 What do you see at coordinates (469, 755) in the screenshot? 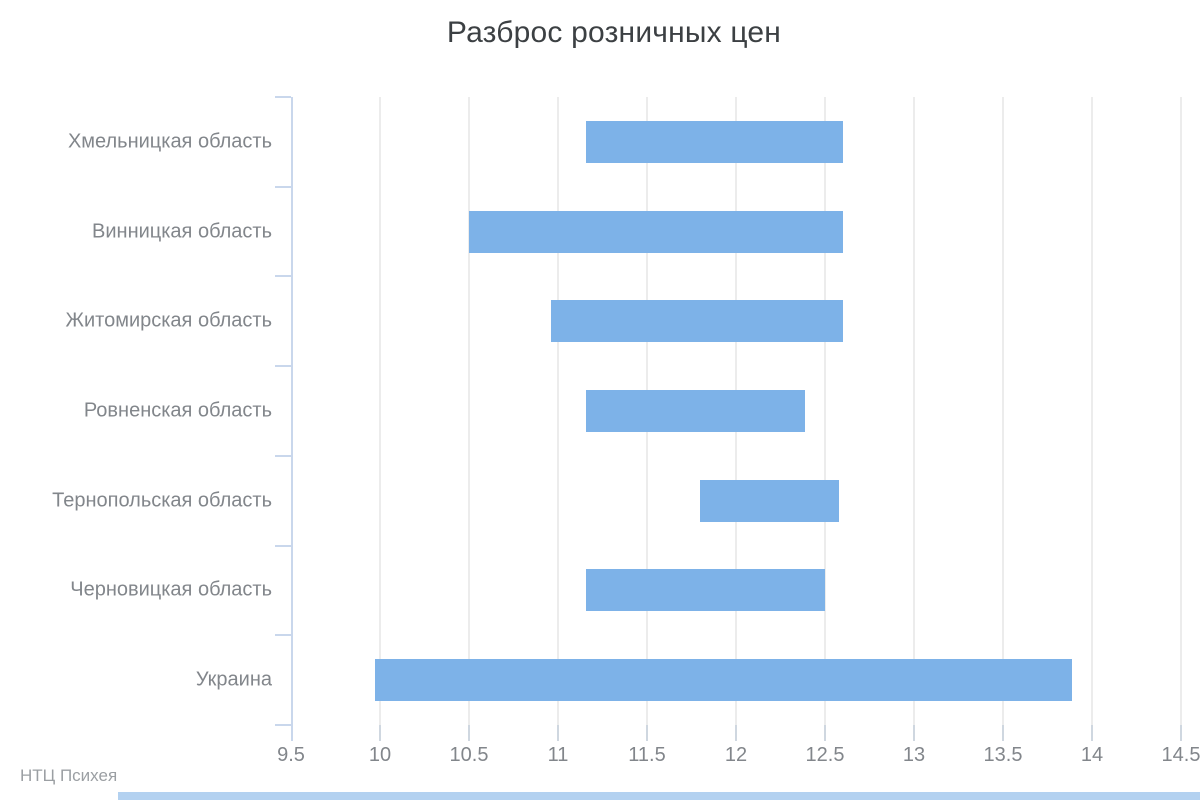
I see `x-axis-tick-label: 10.5` at bounding box center [469, 755].